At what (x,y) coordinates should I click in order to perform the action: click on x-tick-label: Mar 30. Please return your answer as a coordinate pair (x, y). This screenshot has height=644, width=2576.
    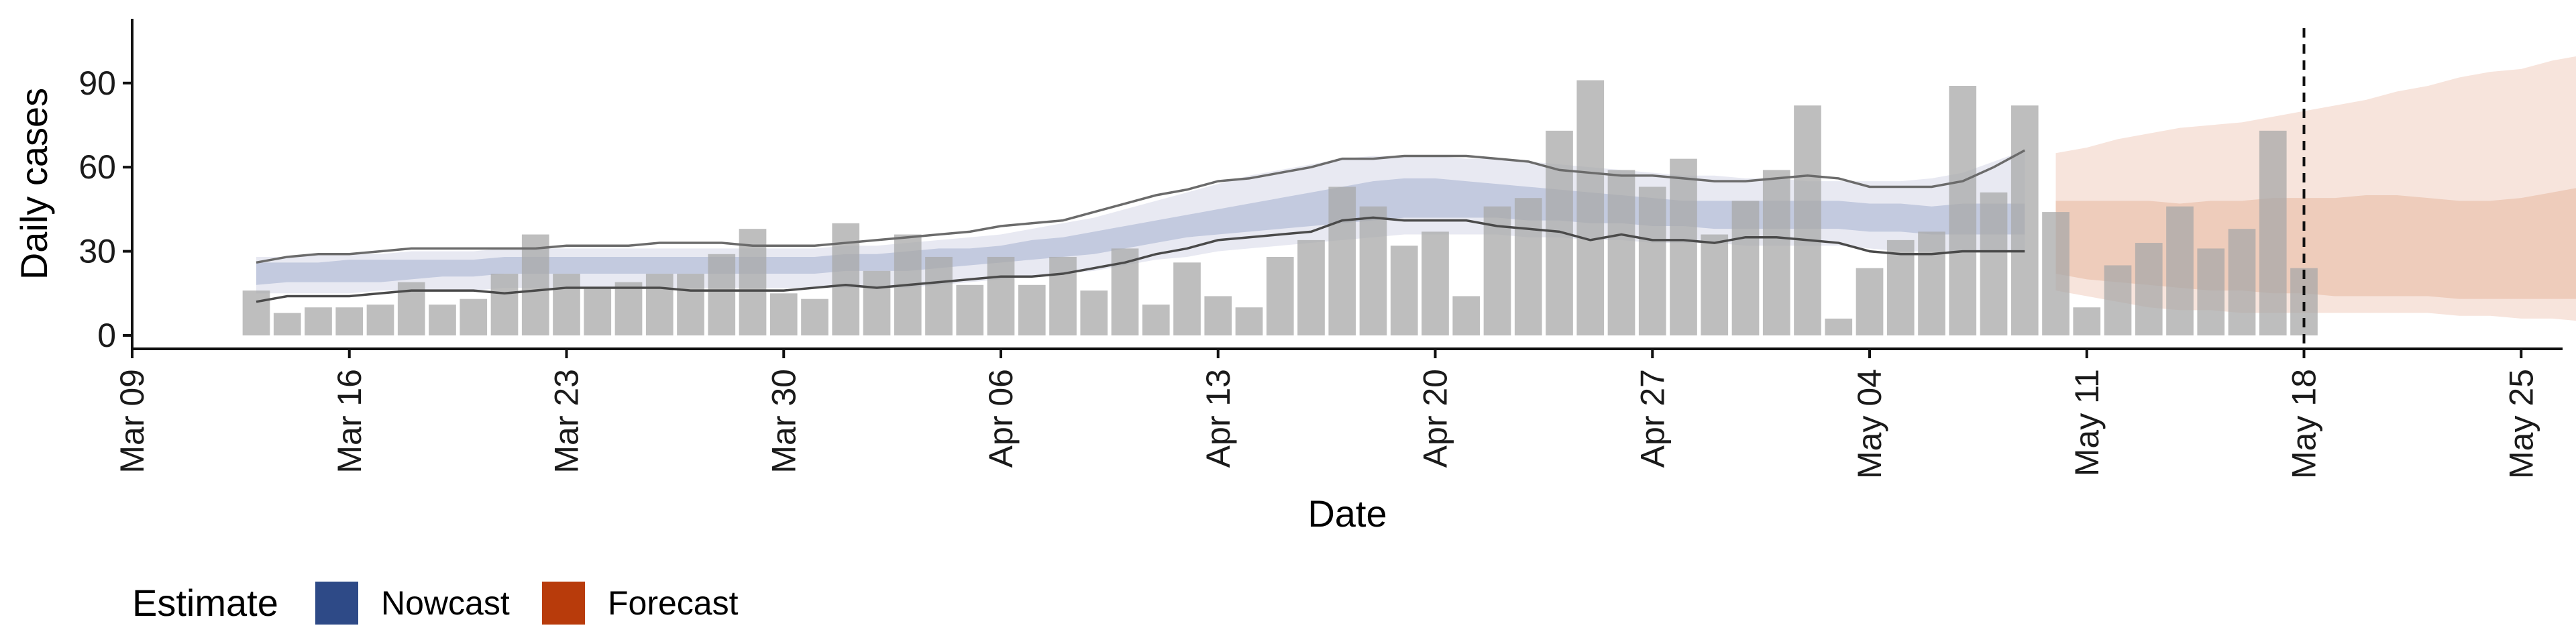
    Looking at the image, I should click on (783, 421).